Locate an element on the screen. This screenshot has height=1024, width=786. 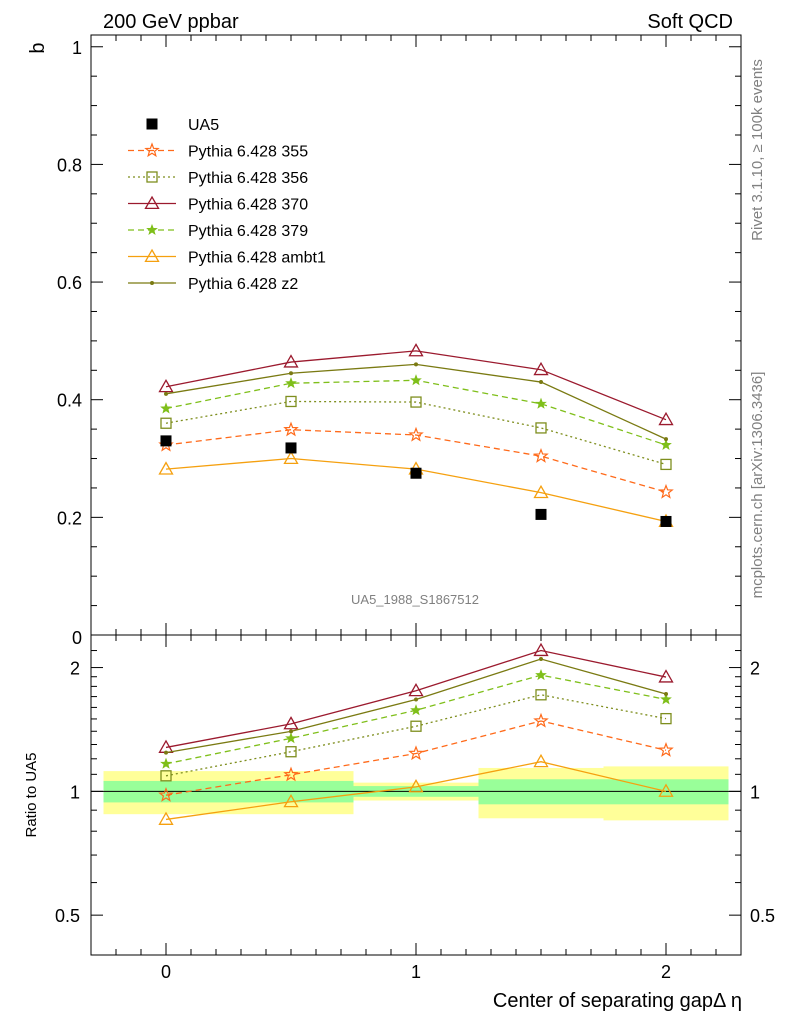
legend-label-5: Pythia 6.428 z2 is located at coordinates (243, 284).